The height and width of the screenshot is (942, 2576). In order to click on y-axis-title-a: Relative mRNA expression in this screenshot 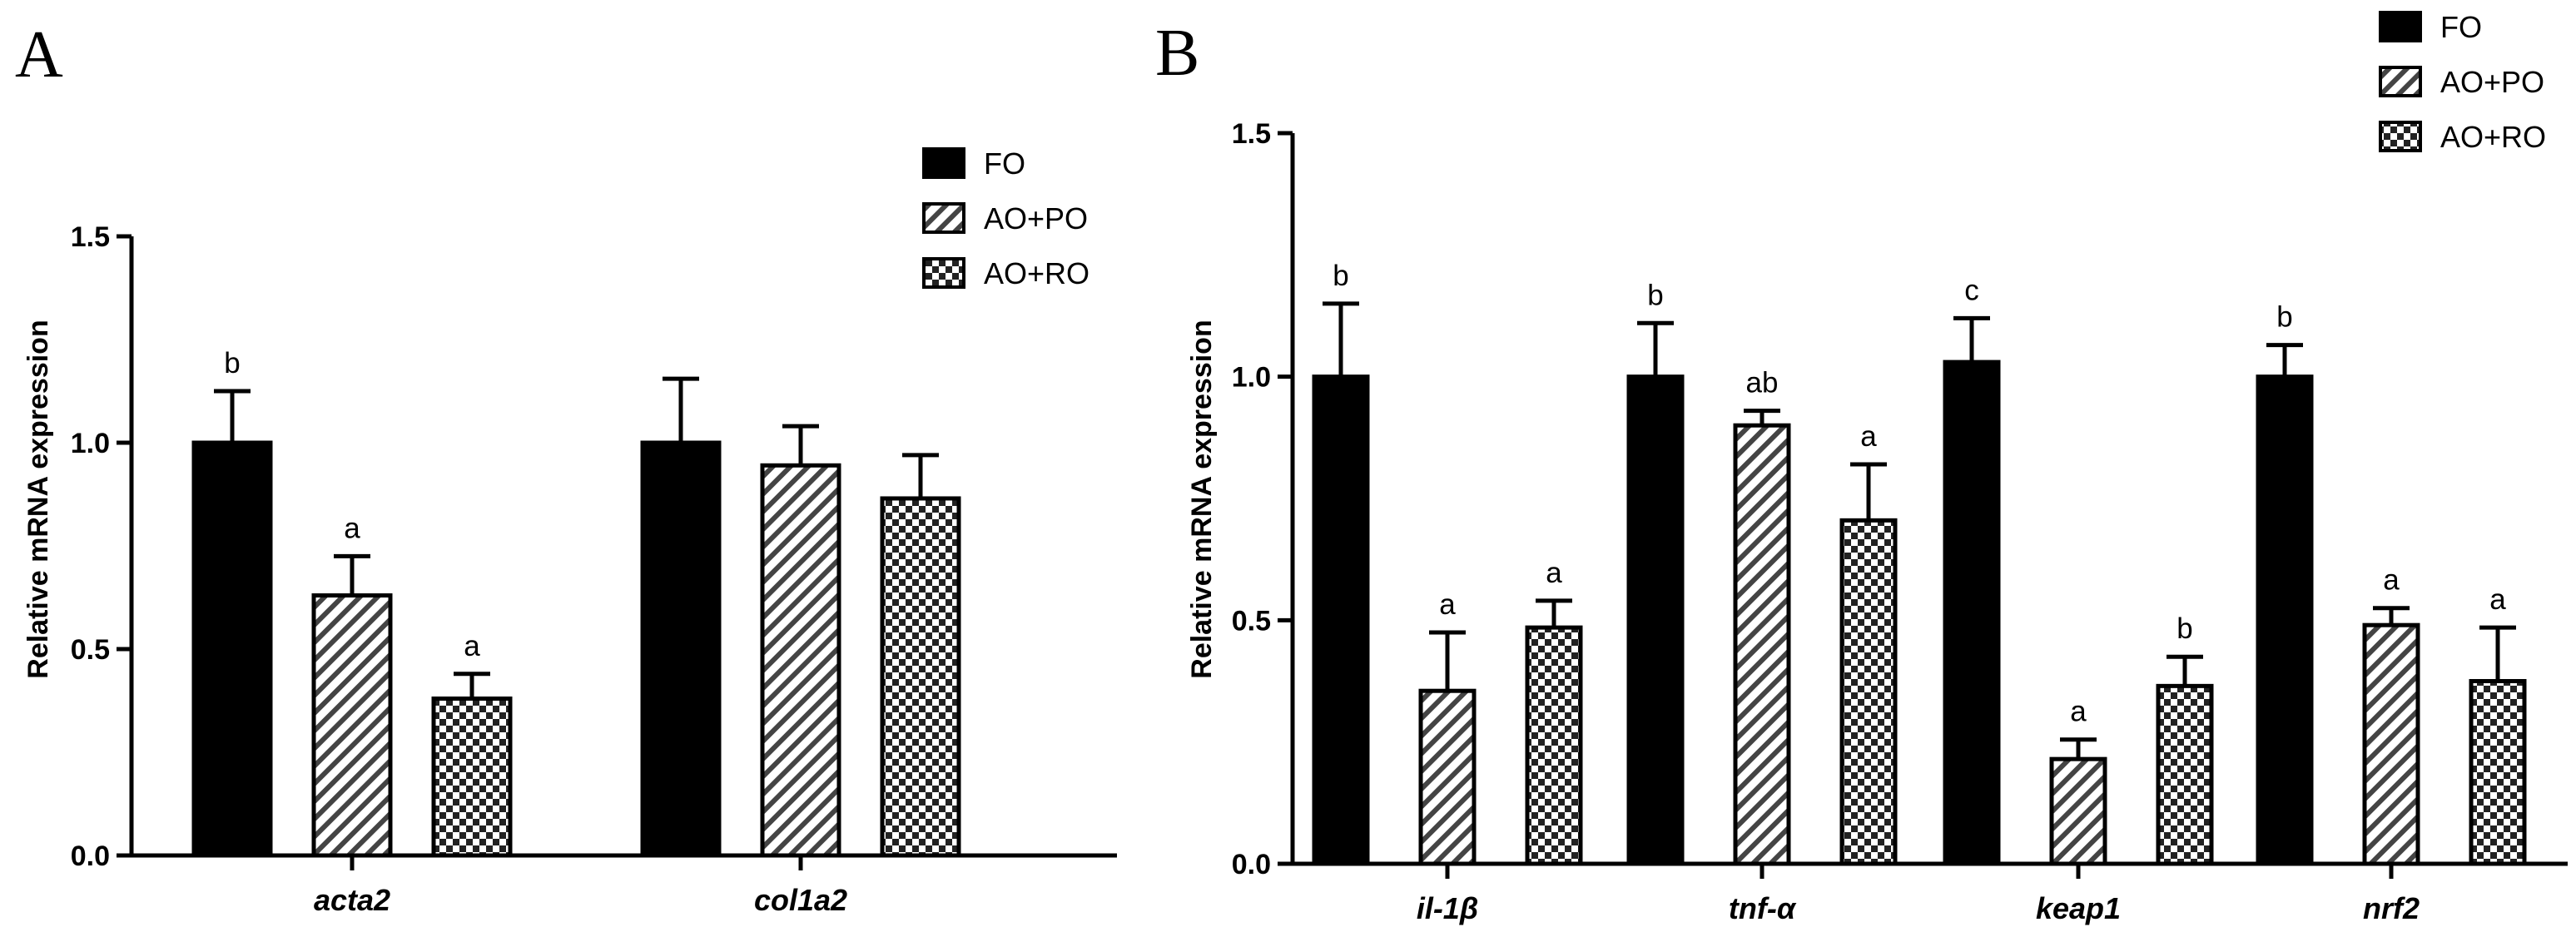, I will do `click(38, 499)`.